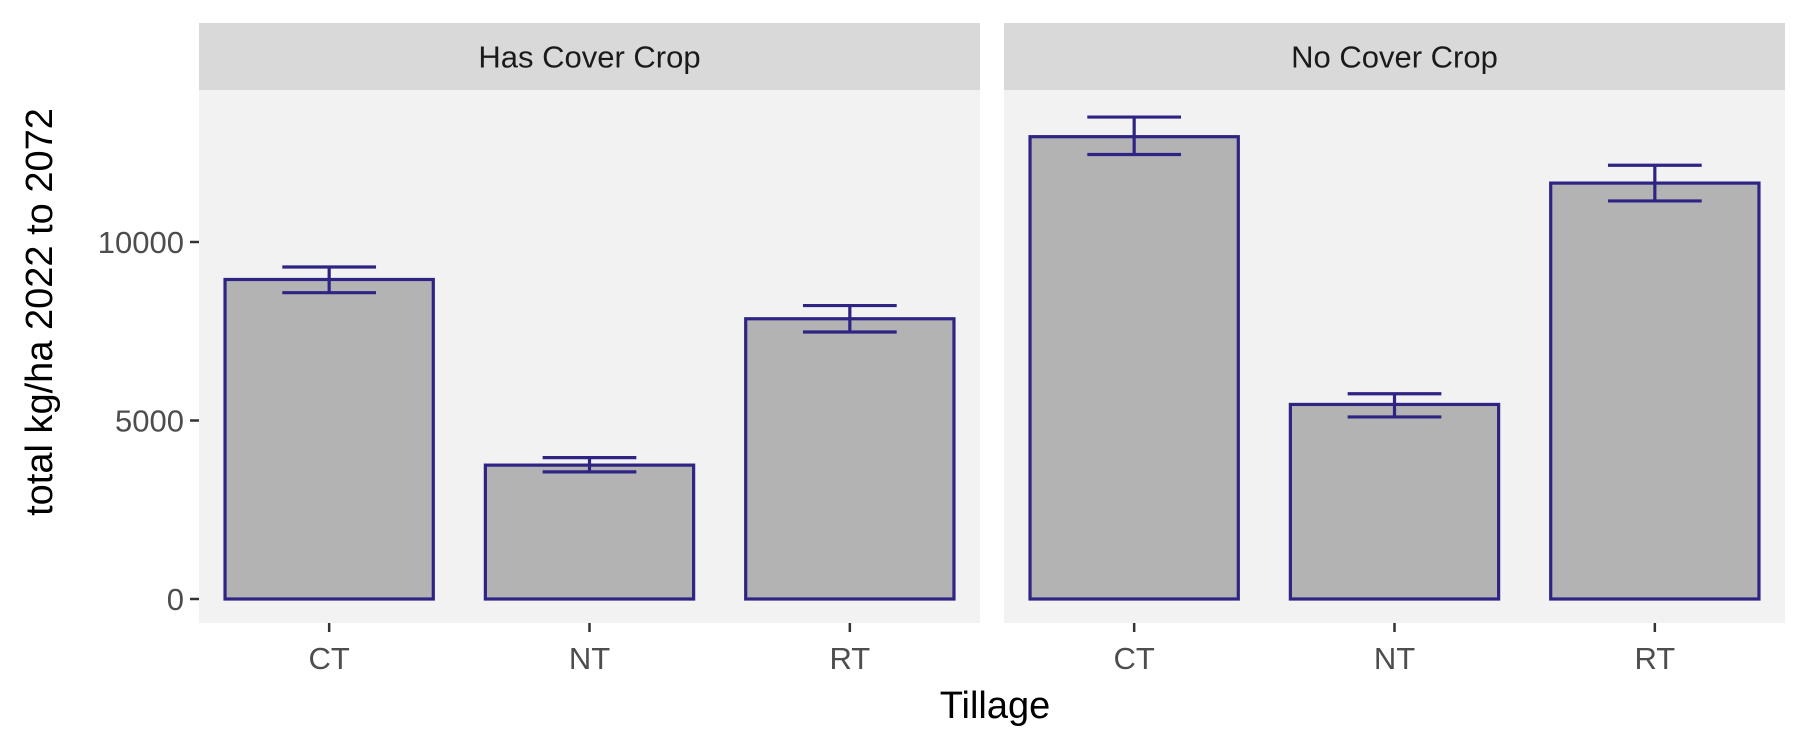 The image size is (1800, 755). I want to click on y-axis-title: total kg/ha 2022 to 2072, so click(40, 312).